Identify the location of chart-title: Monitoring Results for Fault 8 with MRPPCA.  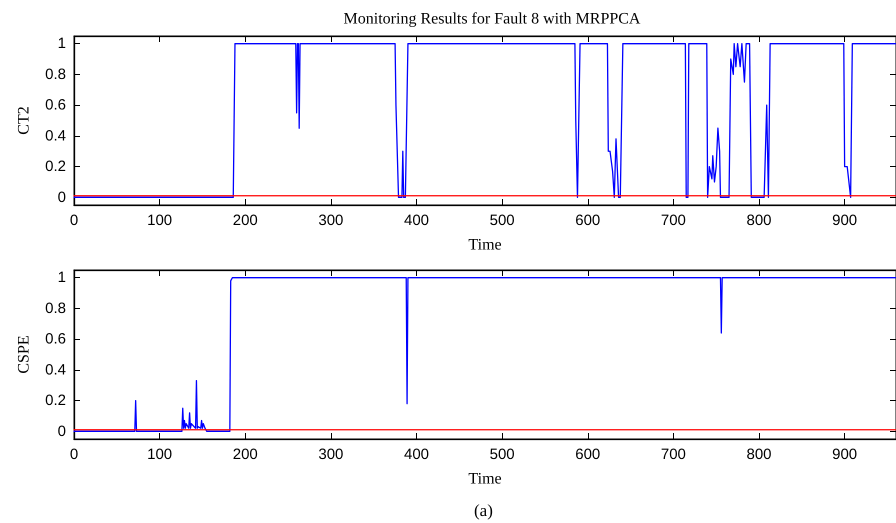
(492, 19).